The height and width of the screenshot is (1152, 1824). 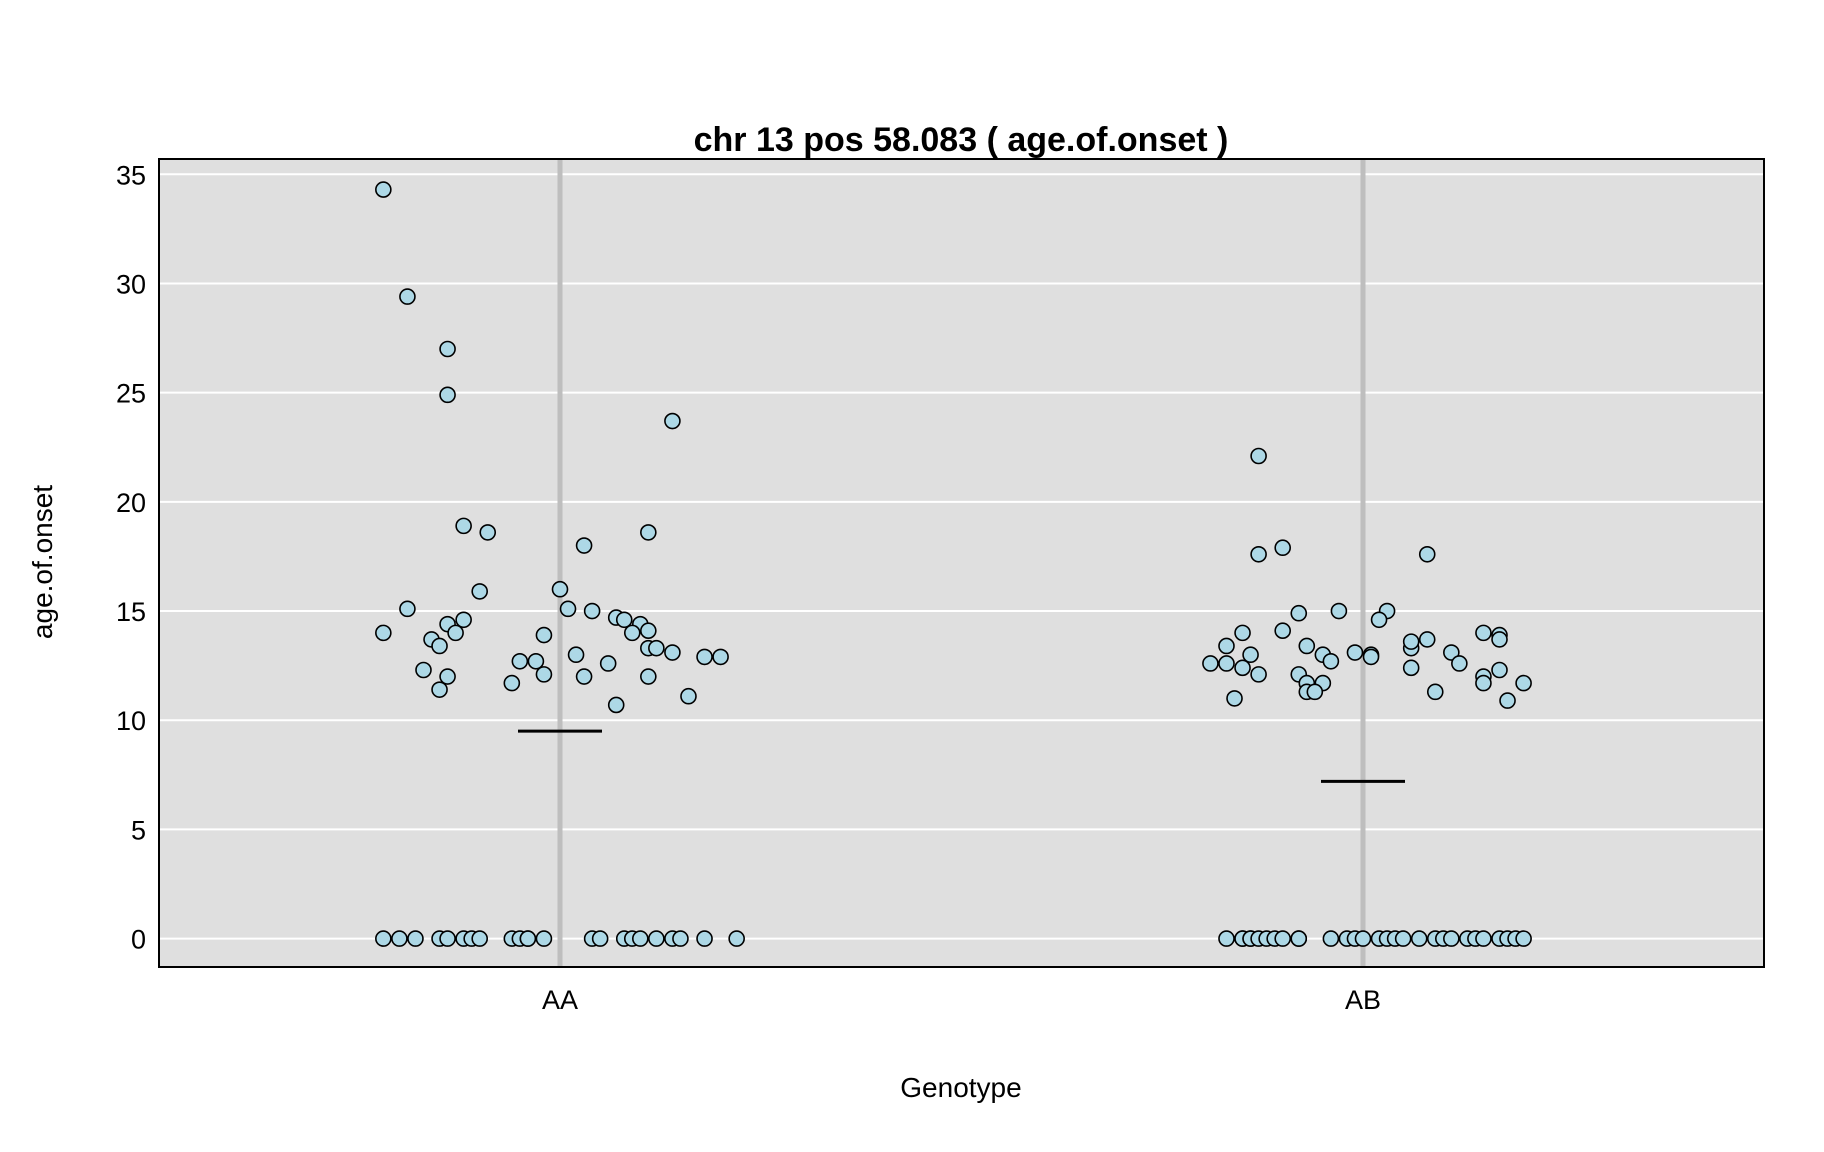 I want to click on x-tick-ab: AB, so click(x=1363, y=1000).